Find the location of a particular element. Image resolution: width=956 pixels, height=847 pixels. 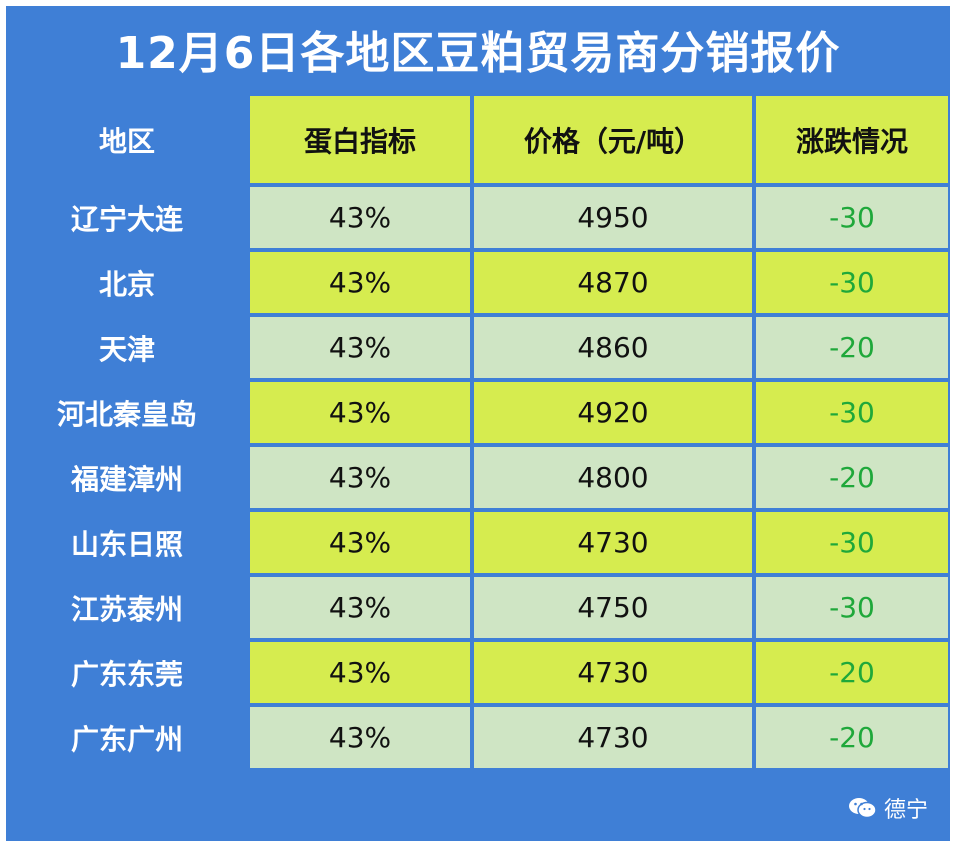

region-cell: 广东广州 is located at coordinates (127, 737).